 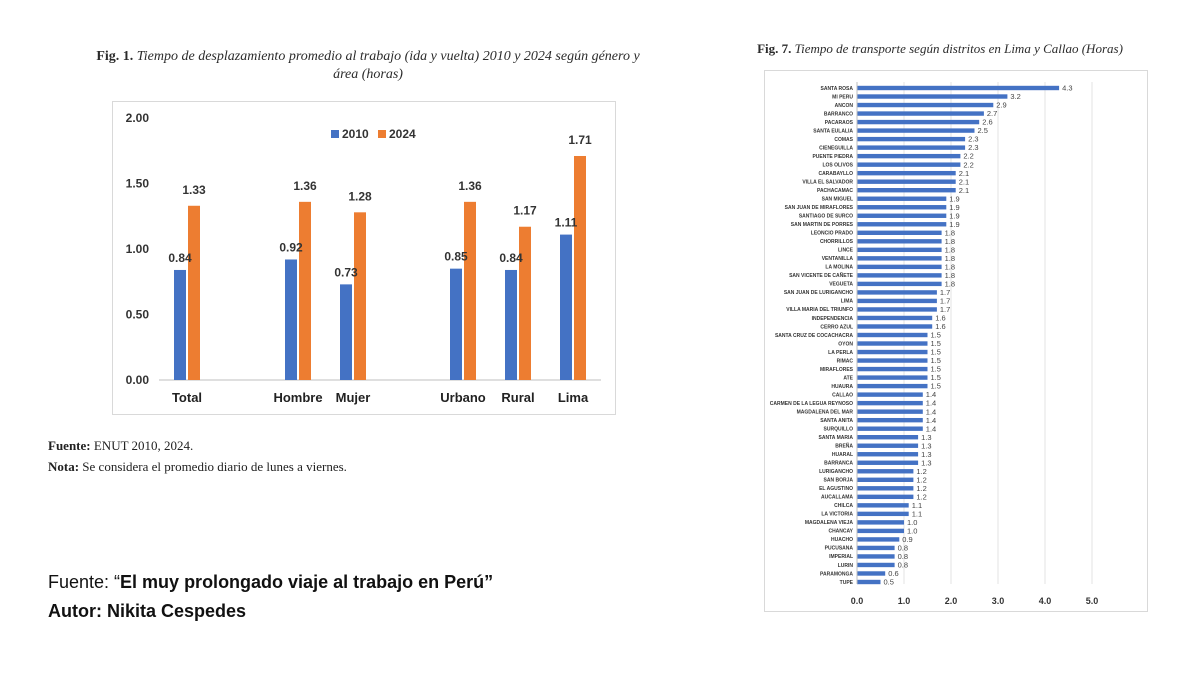 What do you see at coordinates (822, 225) in the screenshot?
I see `fig7-category-label: SAN MARTIN DE PORRES` at bounding box center [822, 225].